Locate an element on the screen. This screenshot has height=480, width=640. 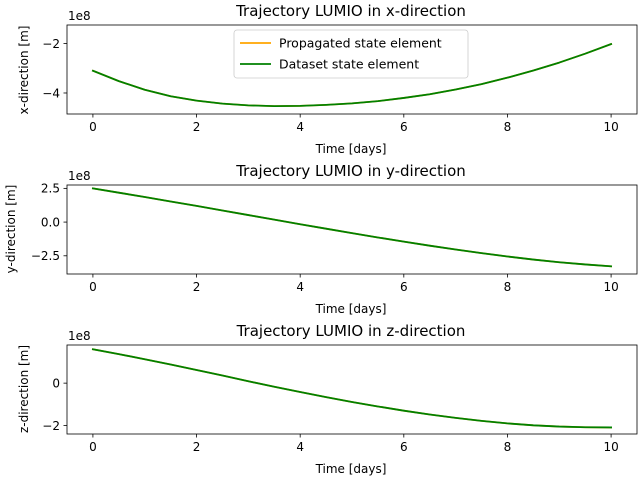
tick-group: 0 2 4 6 8 10 −2 0 is located at coordinates (330, 415).